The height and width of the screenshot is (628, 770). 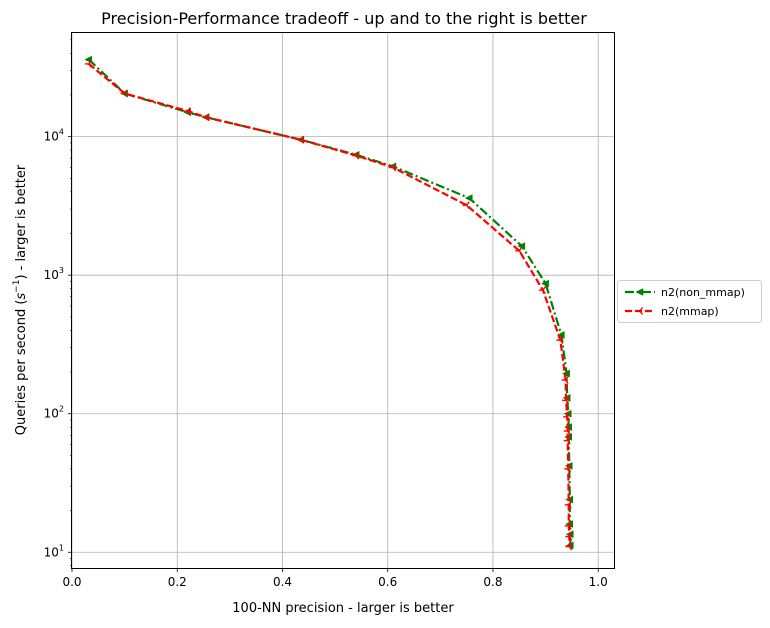 What do you see at coordinates (177, 582) in the screenshot?
I see `x-tick-label: 0.2` at bounding box center [177, 582].